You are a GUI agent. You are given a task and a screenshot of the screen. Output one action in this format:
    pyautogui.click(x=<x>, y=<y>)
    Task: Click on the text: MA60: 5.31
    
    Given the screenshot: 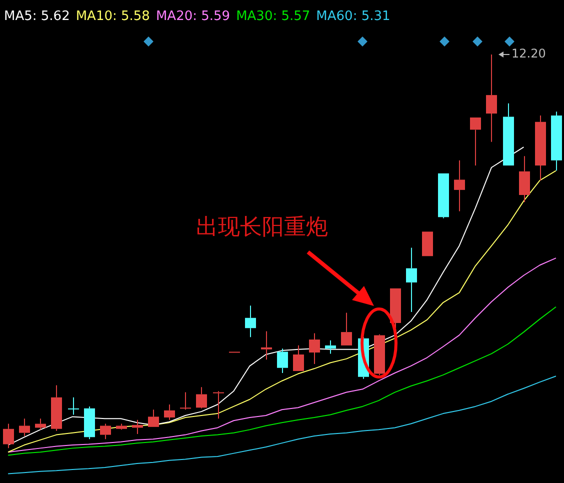 What is the action you would take?
    pyautogui.click(x=353, y=16)
    